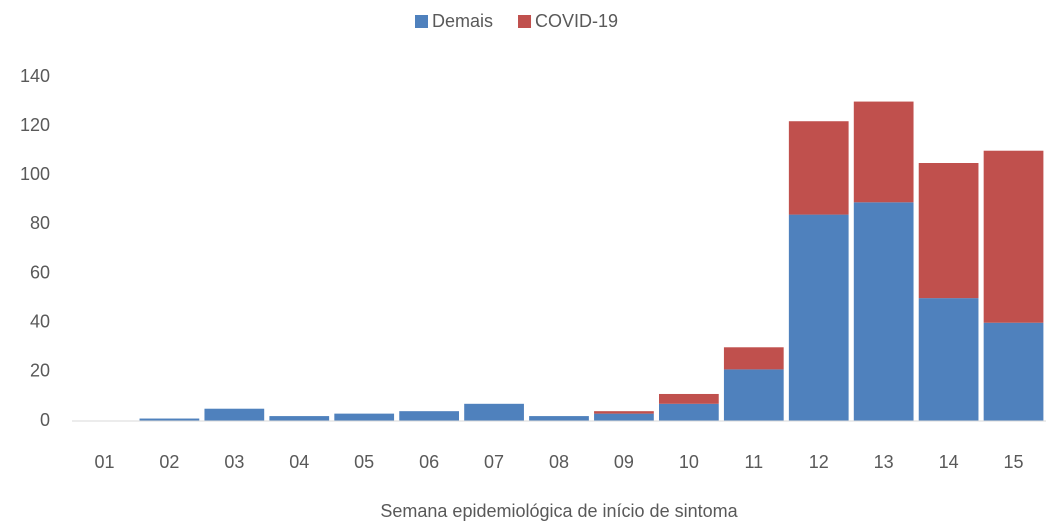 The width and height of the screenshot is (1046, 523). I want to click on x-tick-label: 05, so click(364, 462).